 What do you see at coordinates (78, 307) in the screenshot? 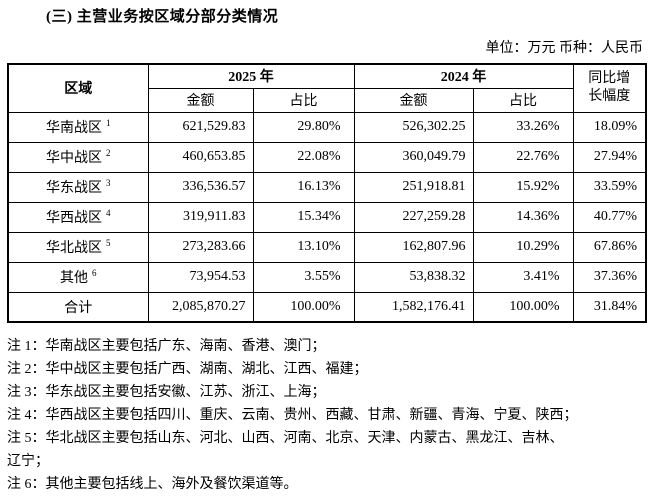
I see `total-label-cell: 合计` at bounding box center [78, 307].